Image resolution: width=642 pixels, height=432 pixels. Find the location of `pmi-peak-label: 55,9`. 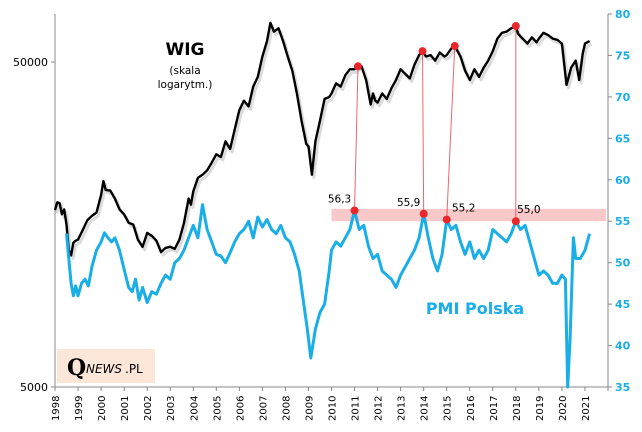

pmi-peak-label: 55,9 is located at coordinates (408, 203).